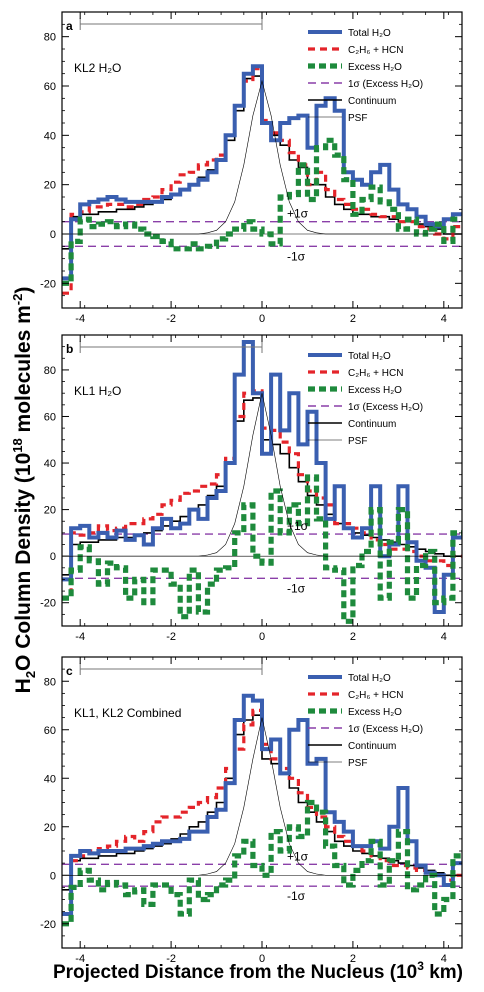 The height and width of the screenshot is (992, 484). What do you see at coordinates (69, 349) in the screenshot?
I see `panel-letter: b` at bounding box center [69, 349].